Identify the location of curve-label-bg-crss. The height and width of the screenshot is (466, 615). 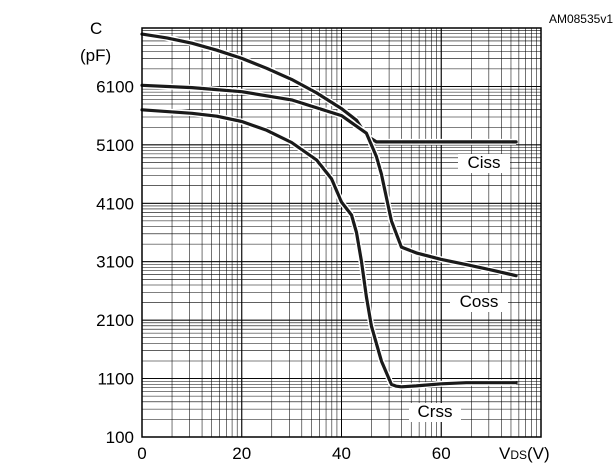
(435, 412).